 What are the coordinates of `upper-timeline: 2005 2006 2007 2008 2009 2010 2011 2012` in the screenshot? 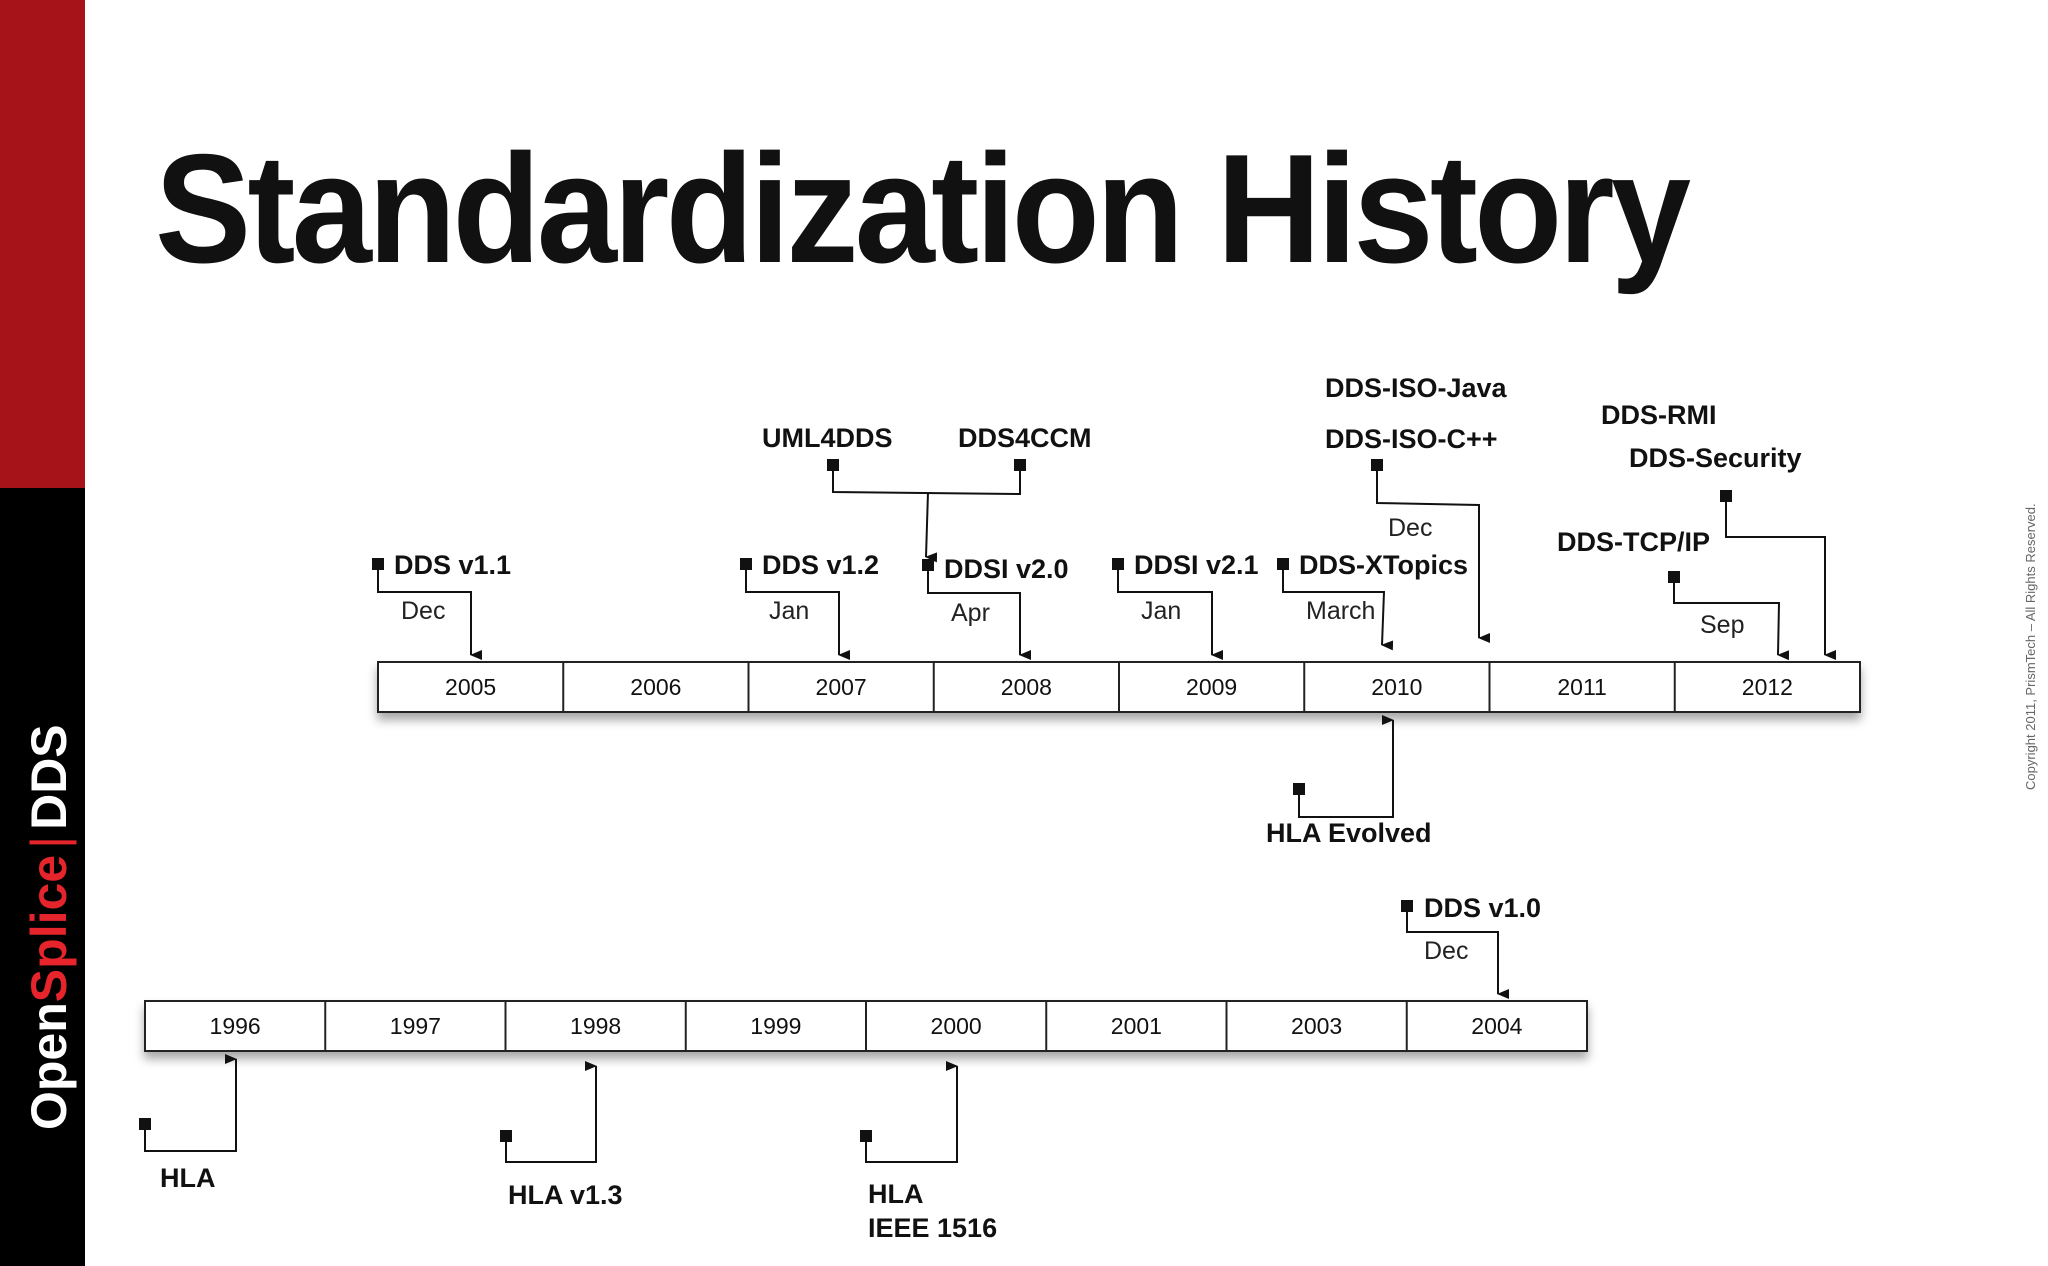 It's located at (1119, 687).